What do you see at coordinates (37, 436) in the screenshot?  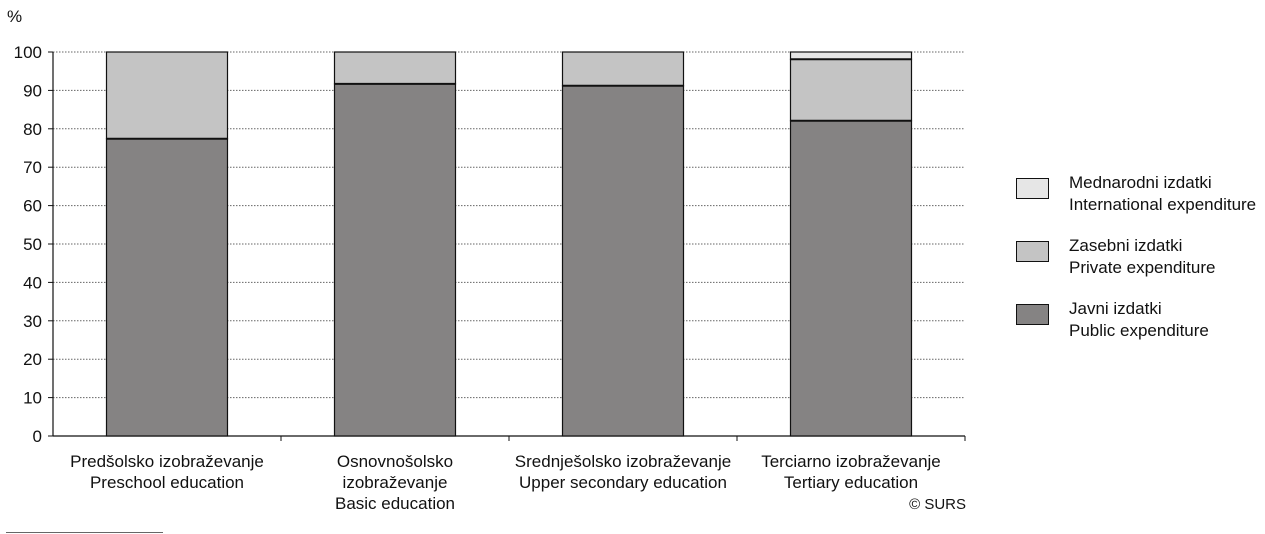 I see `y-tick-label: 0` at bounding box center [37, 436].